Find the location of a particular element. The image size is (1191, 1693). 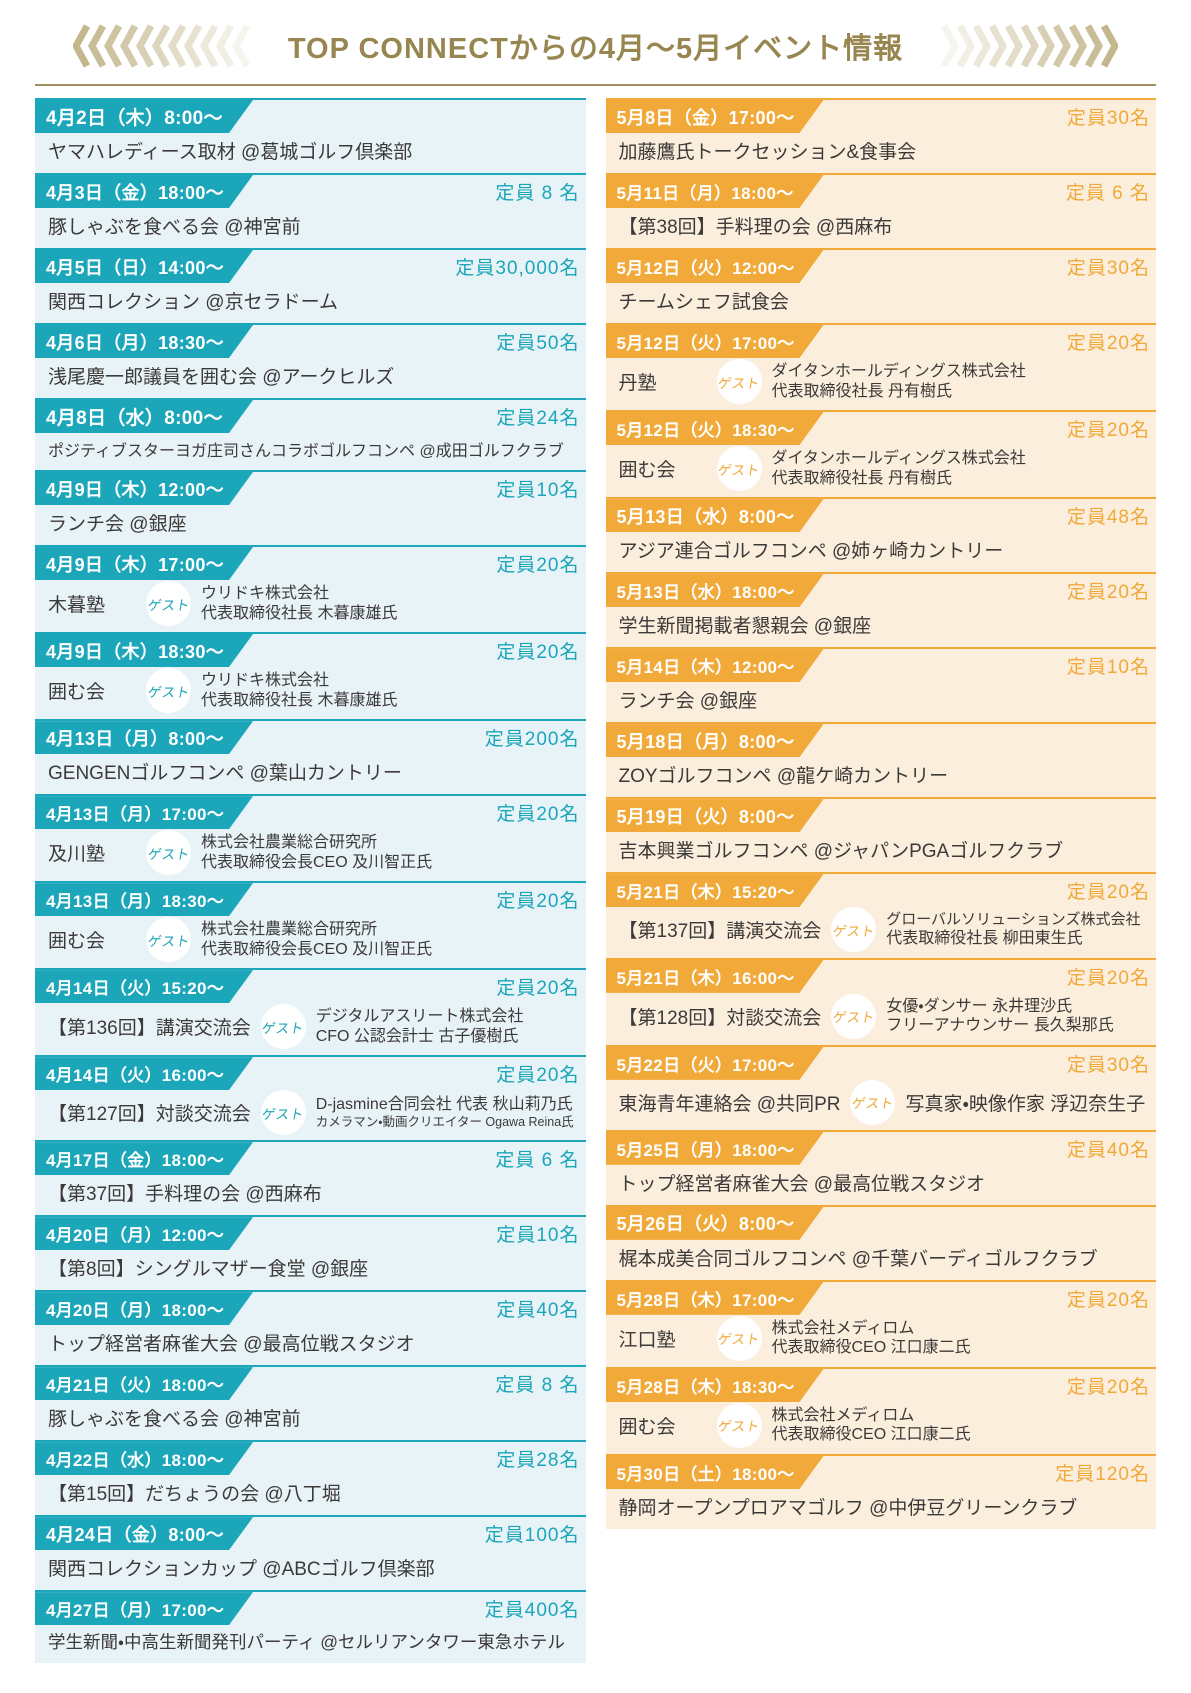

event-body: 囲む会 ゲスト 株式会社農業総合研究所 代表取締役会長CEO 及川智正氏 is located at coordinates (310, 942).